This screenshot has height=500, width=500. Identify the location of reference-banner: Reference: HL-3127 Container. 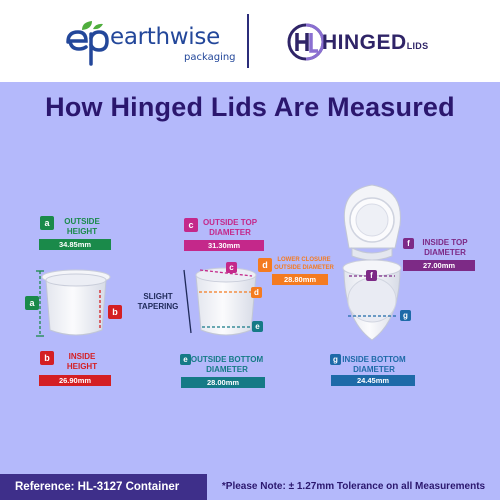
(103, 487).